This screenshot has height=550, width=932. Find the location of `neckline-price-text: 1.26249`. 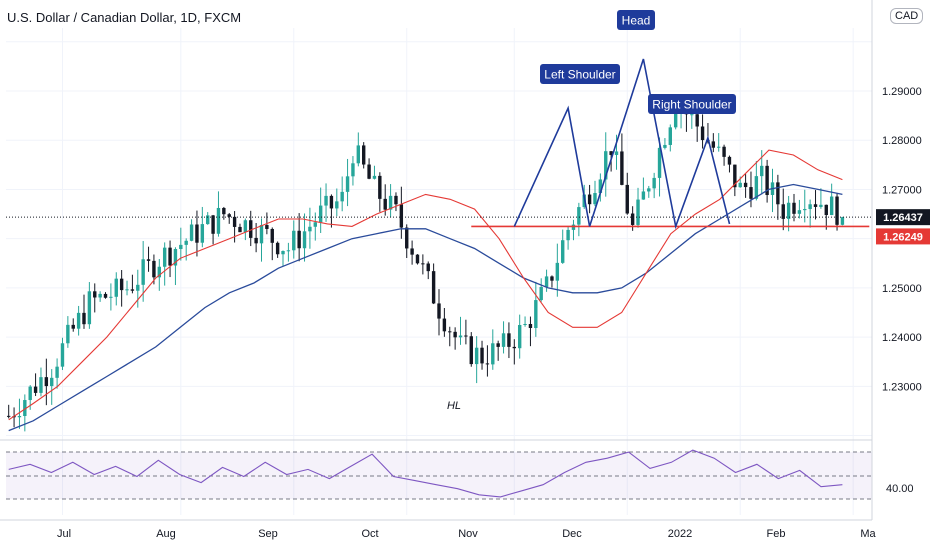

neckline-price-text: 1.26249 is located at coordinates (903, 237).